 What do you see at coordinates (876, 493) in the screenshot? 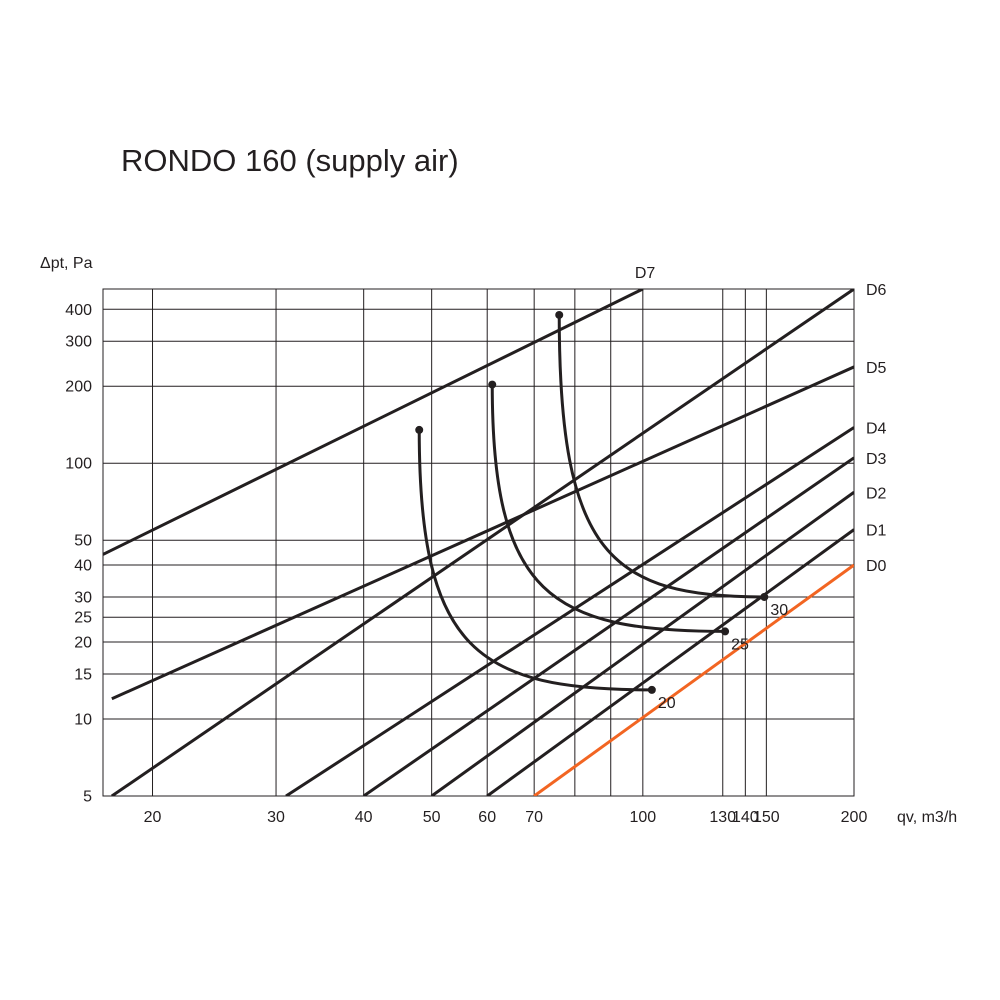
I see `series-label-d2: D2` at bounding box center [876, 493].